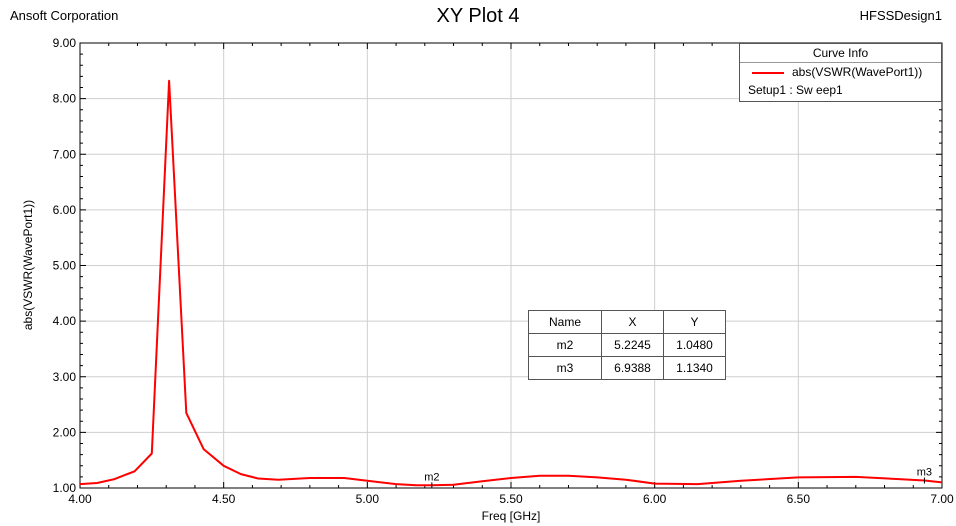 This screenshot has width=956, height=526. I want to click on x-tick-label: 5.50, so click(511, 499).